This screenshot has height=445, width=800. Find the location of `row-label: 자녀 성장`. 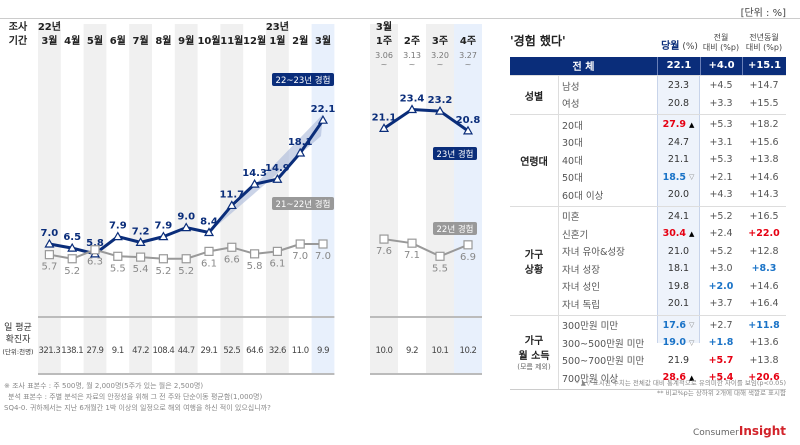

row-label: 자녀 성장 is located at coordinates (581, 270).